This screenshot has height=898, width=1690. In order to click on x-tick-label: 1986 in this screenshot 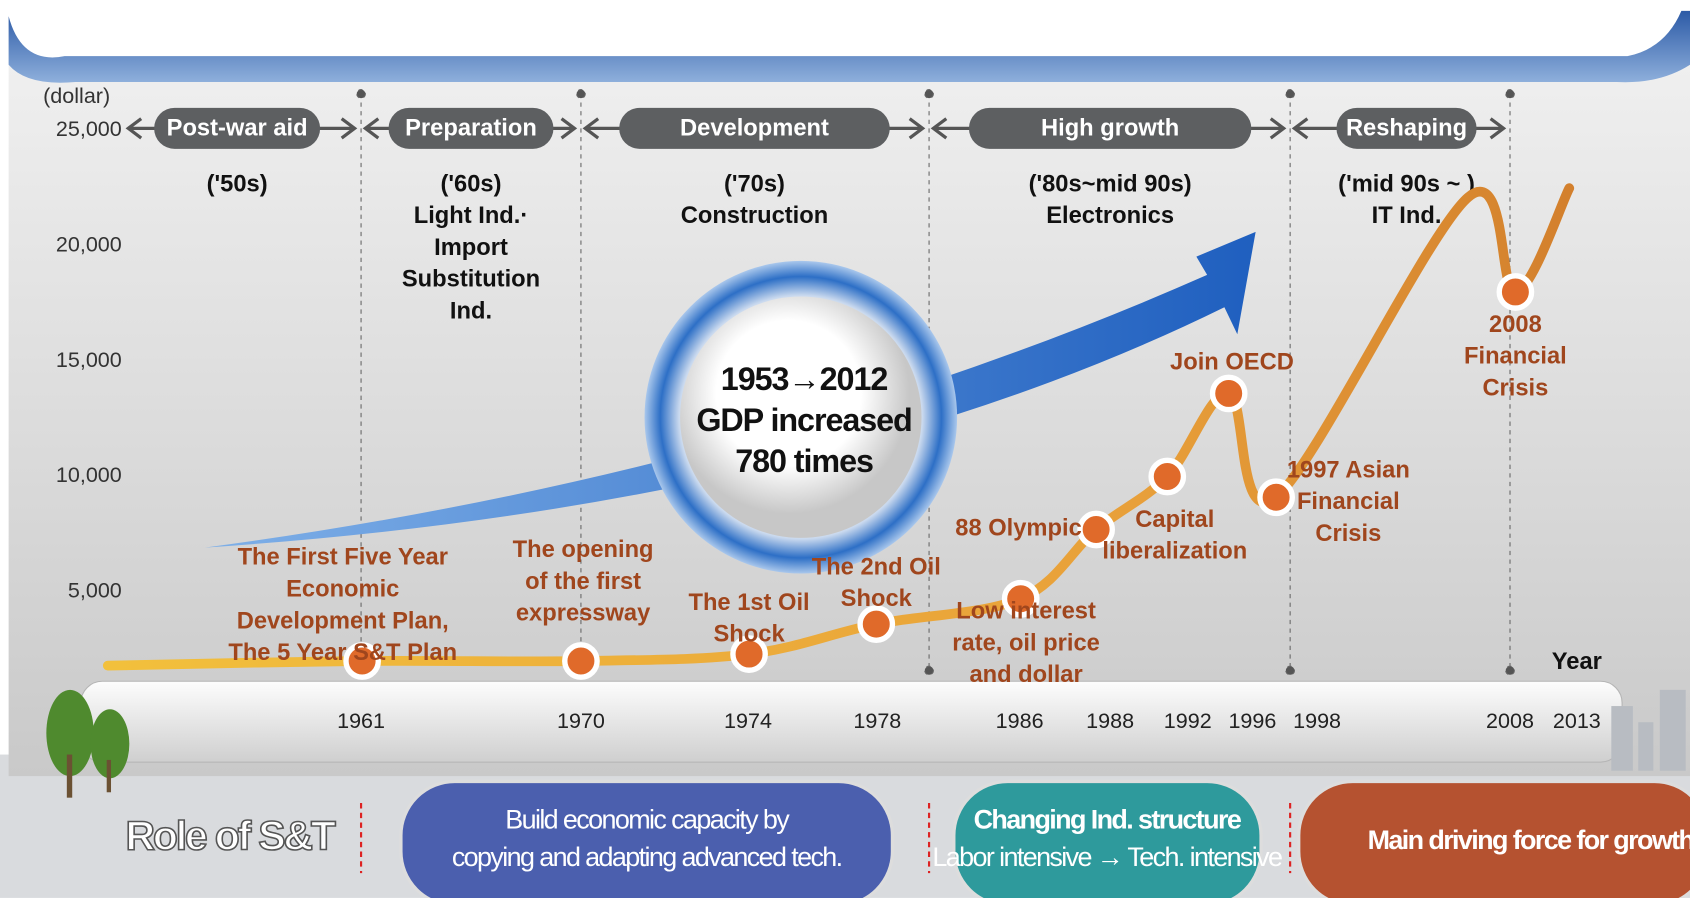, I will do `click(1020, 720)`.